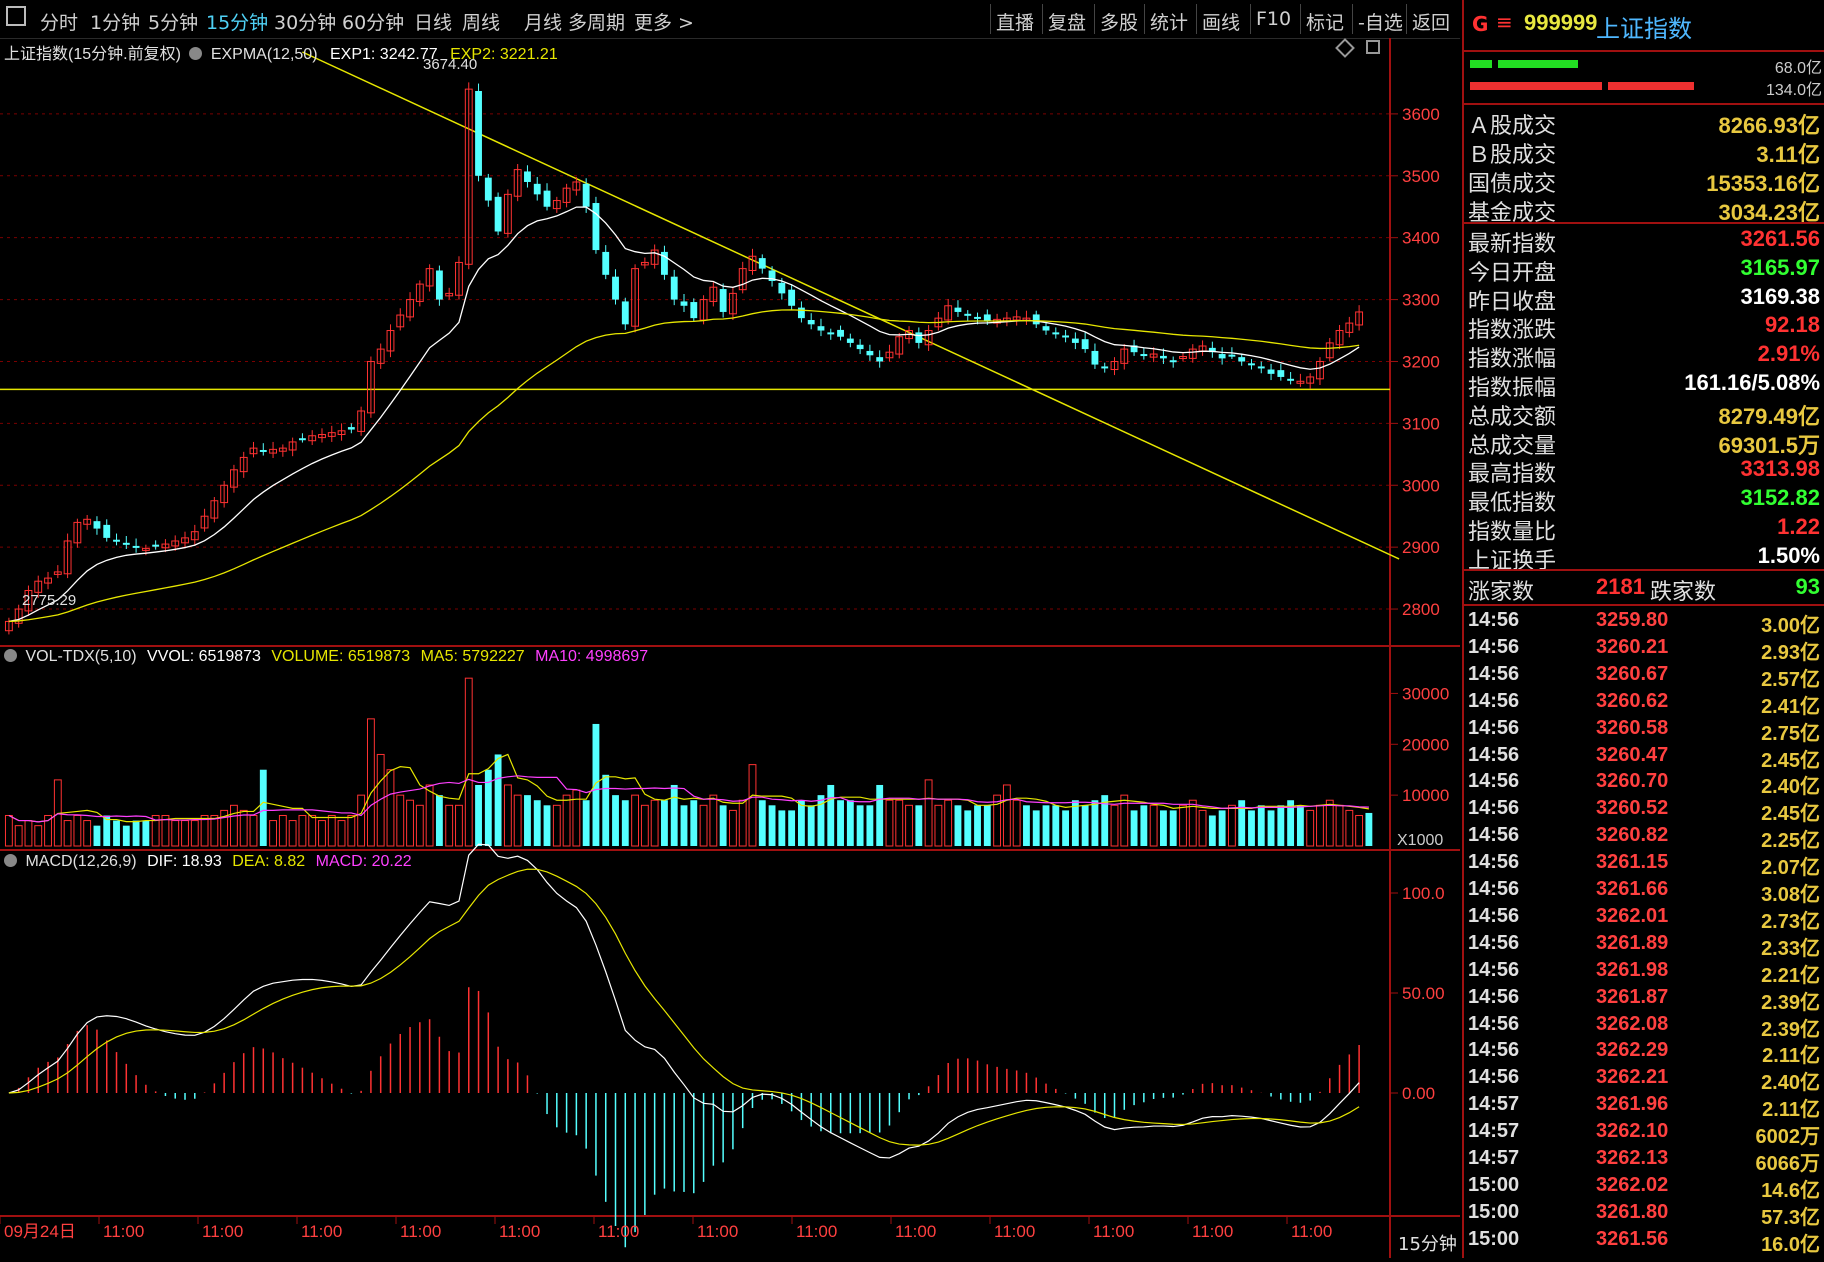 This screenshot has height=1262, width=1824. What do you see at coordinates (1769, 125) in the screenshot?
I see `turnover-value: 8266.93亿` at bounding box center [1769, 125].